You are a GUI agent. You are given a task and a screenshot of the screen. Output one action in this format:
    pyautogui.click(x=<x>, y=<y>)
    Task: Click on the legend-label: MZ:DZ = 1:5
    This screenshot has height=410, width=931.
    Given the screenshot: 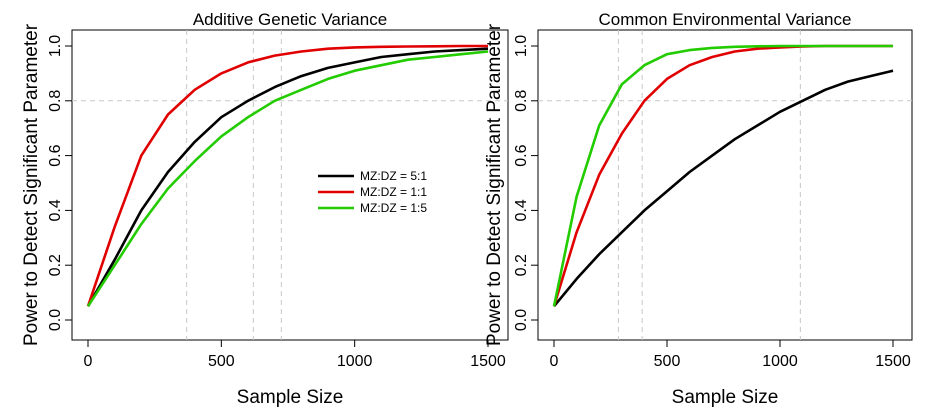 What is the action you would take?
    pyautogui.click(x=393, y=208)
    